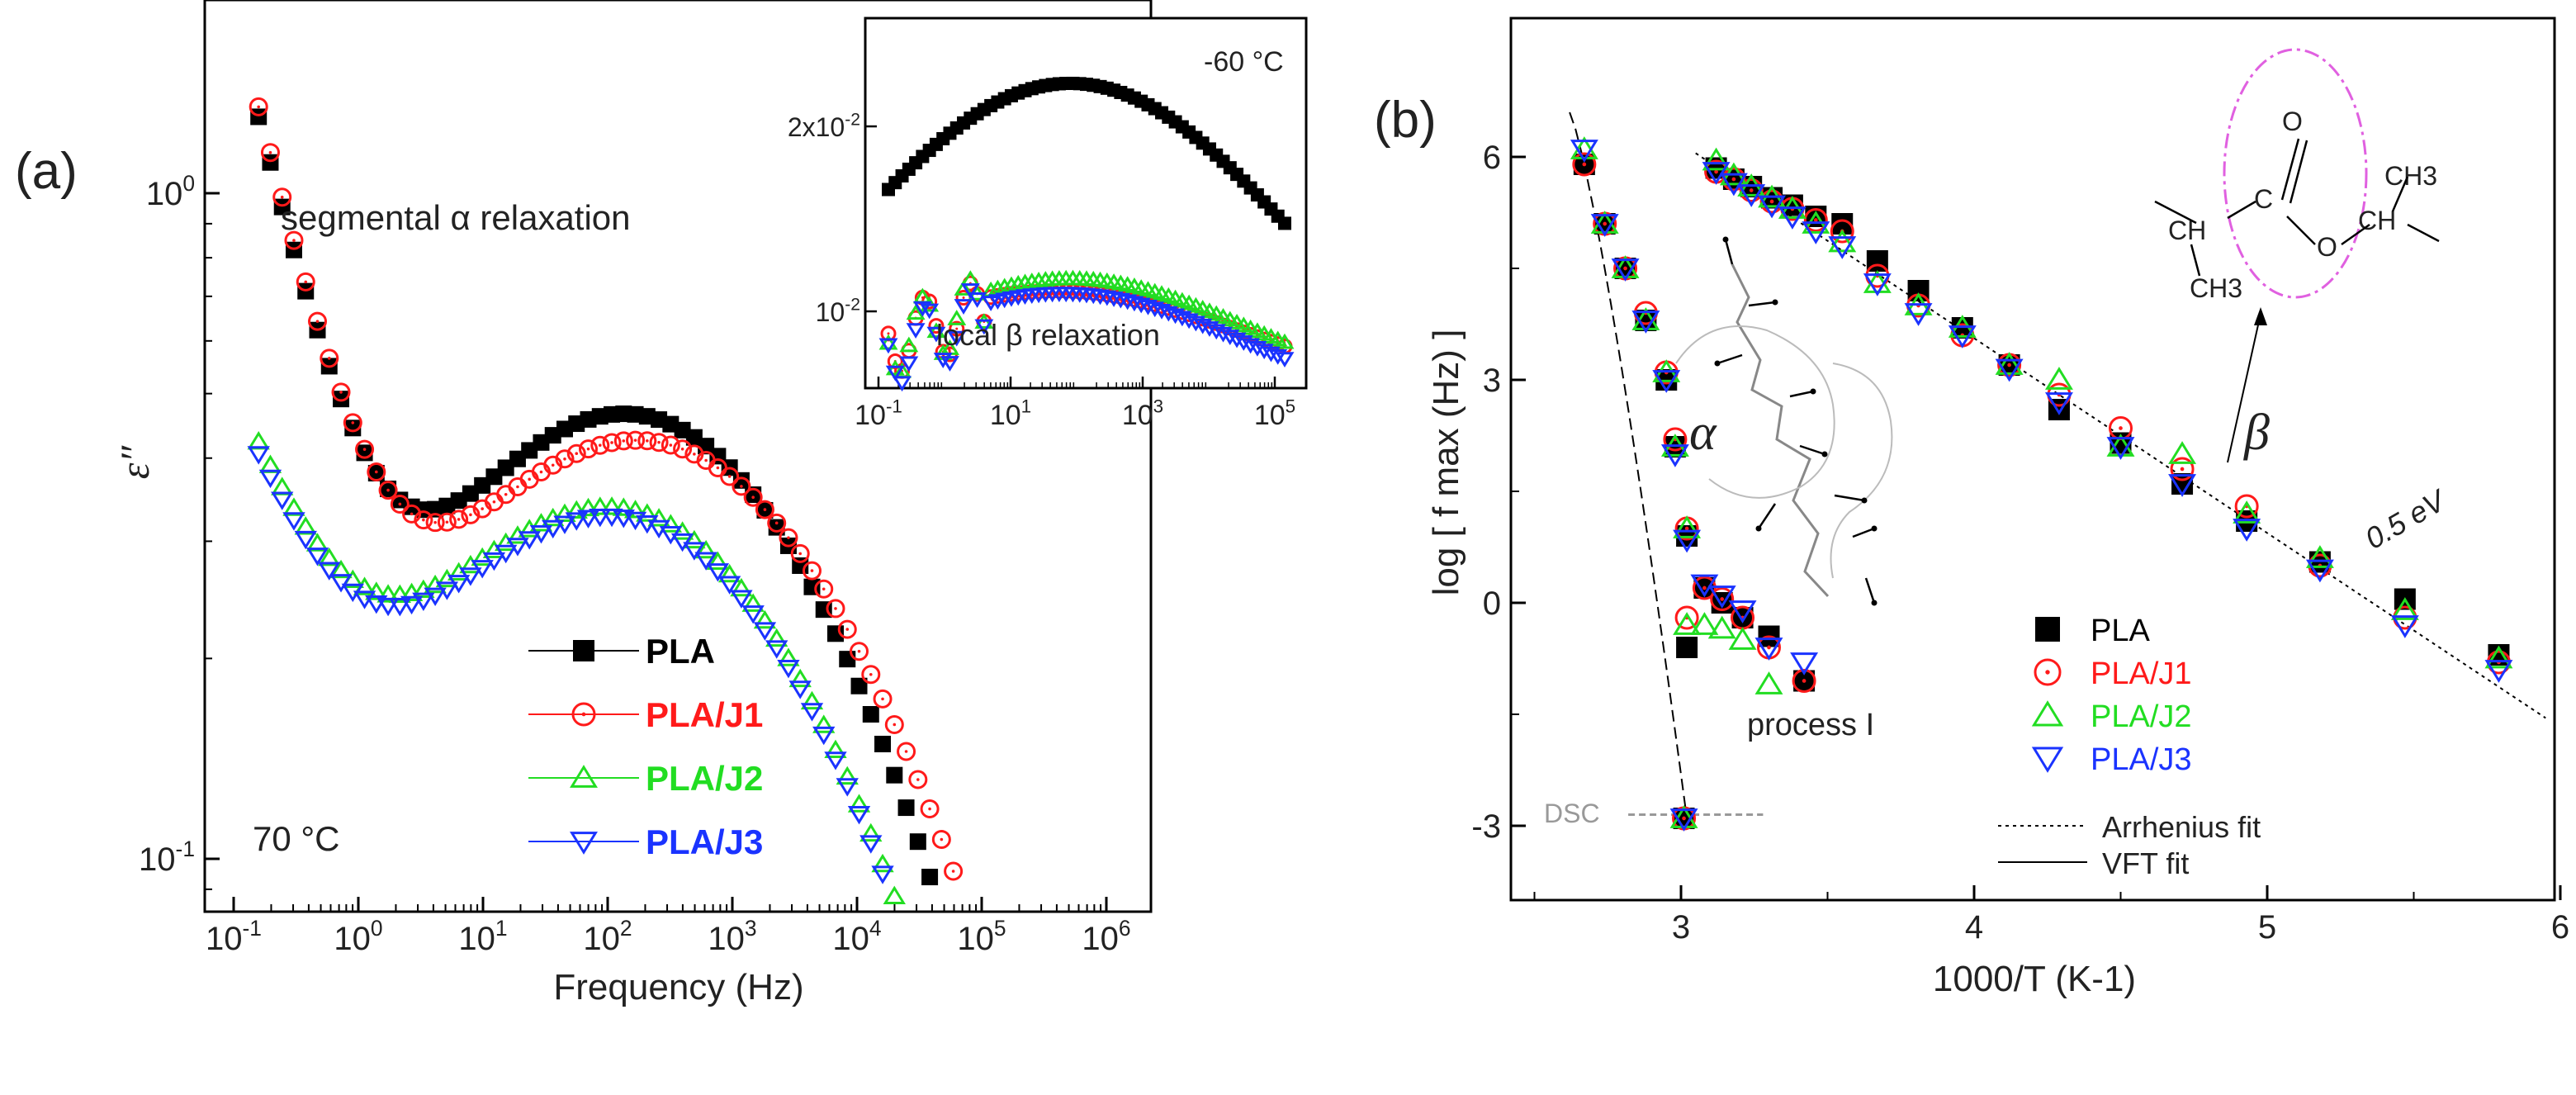 Image resolution: width=2576 pixels, height=1095 pixels. What do you see at coordinates (2047, 713) in the screenshot?
I see `b-legend-marker` at bounding box center [2047, 713].